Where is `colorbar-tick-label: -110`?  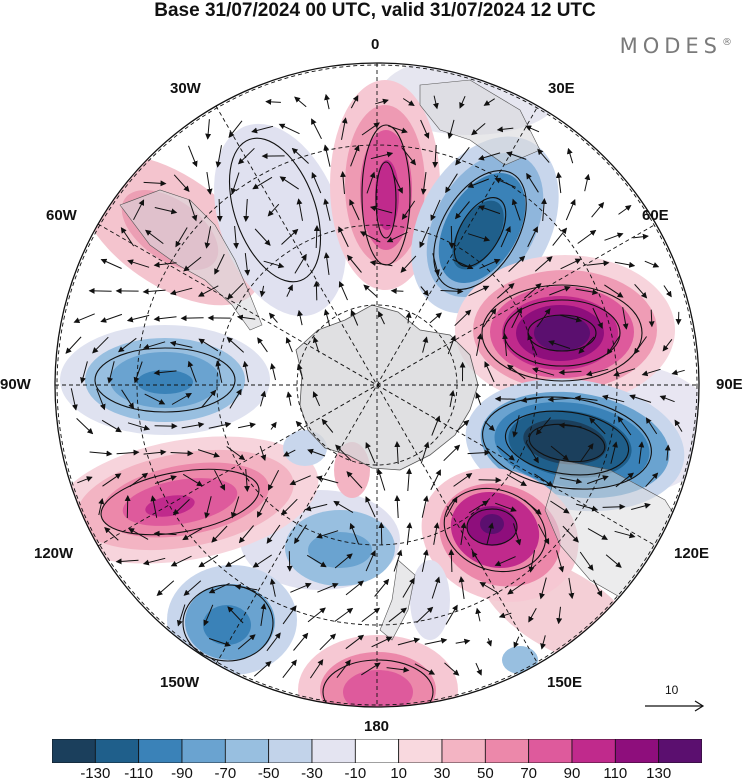
colorbar-tick-label: -110 is located at coordinates (139, 773).